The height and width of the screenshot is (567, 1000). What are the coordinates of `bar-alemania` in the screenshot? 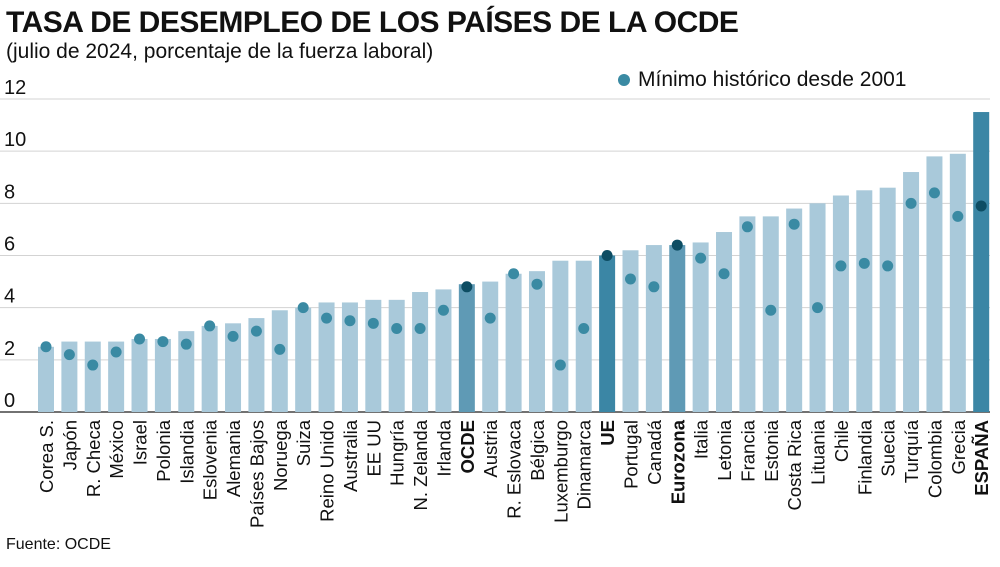 It's located at (233, 367).